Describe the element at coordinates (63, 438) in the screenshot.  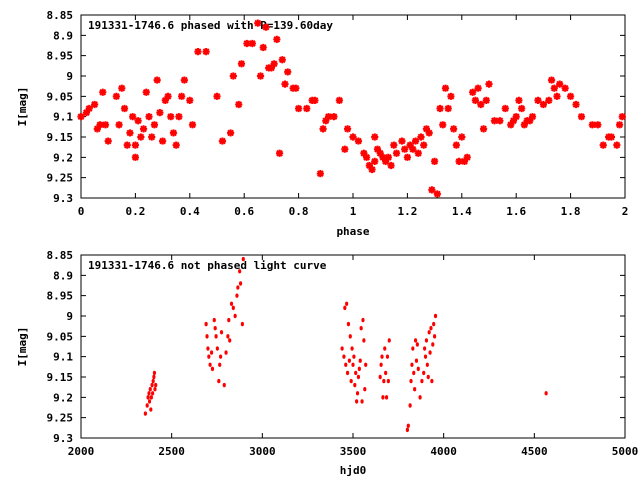
I see `y-tick-label: 9.3` at that location.